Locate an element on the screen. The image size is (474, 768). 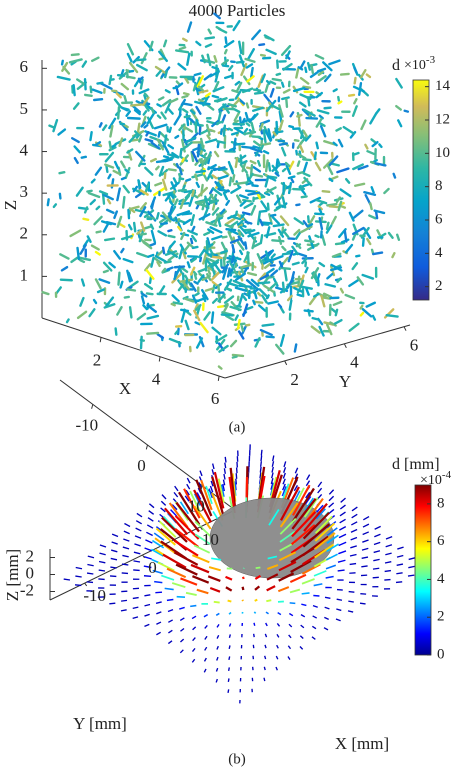
x-tick is located at coordinates (218, 378).